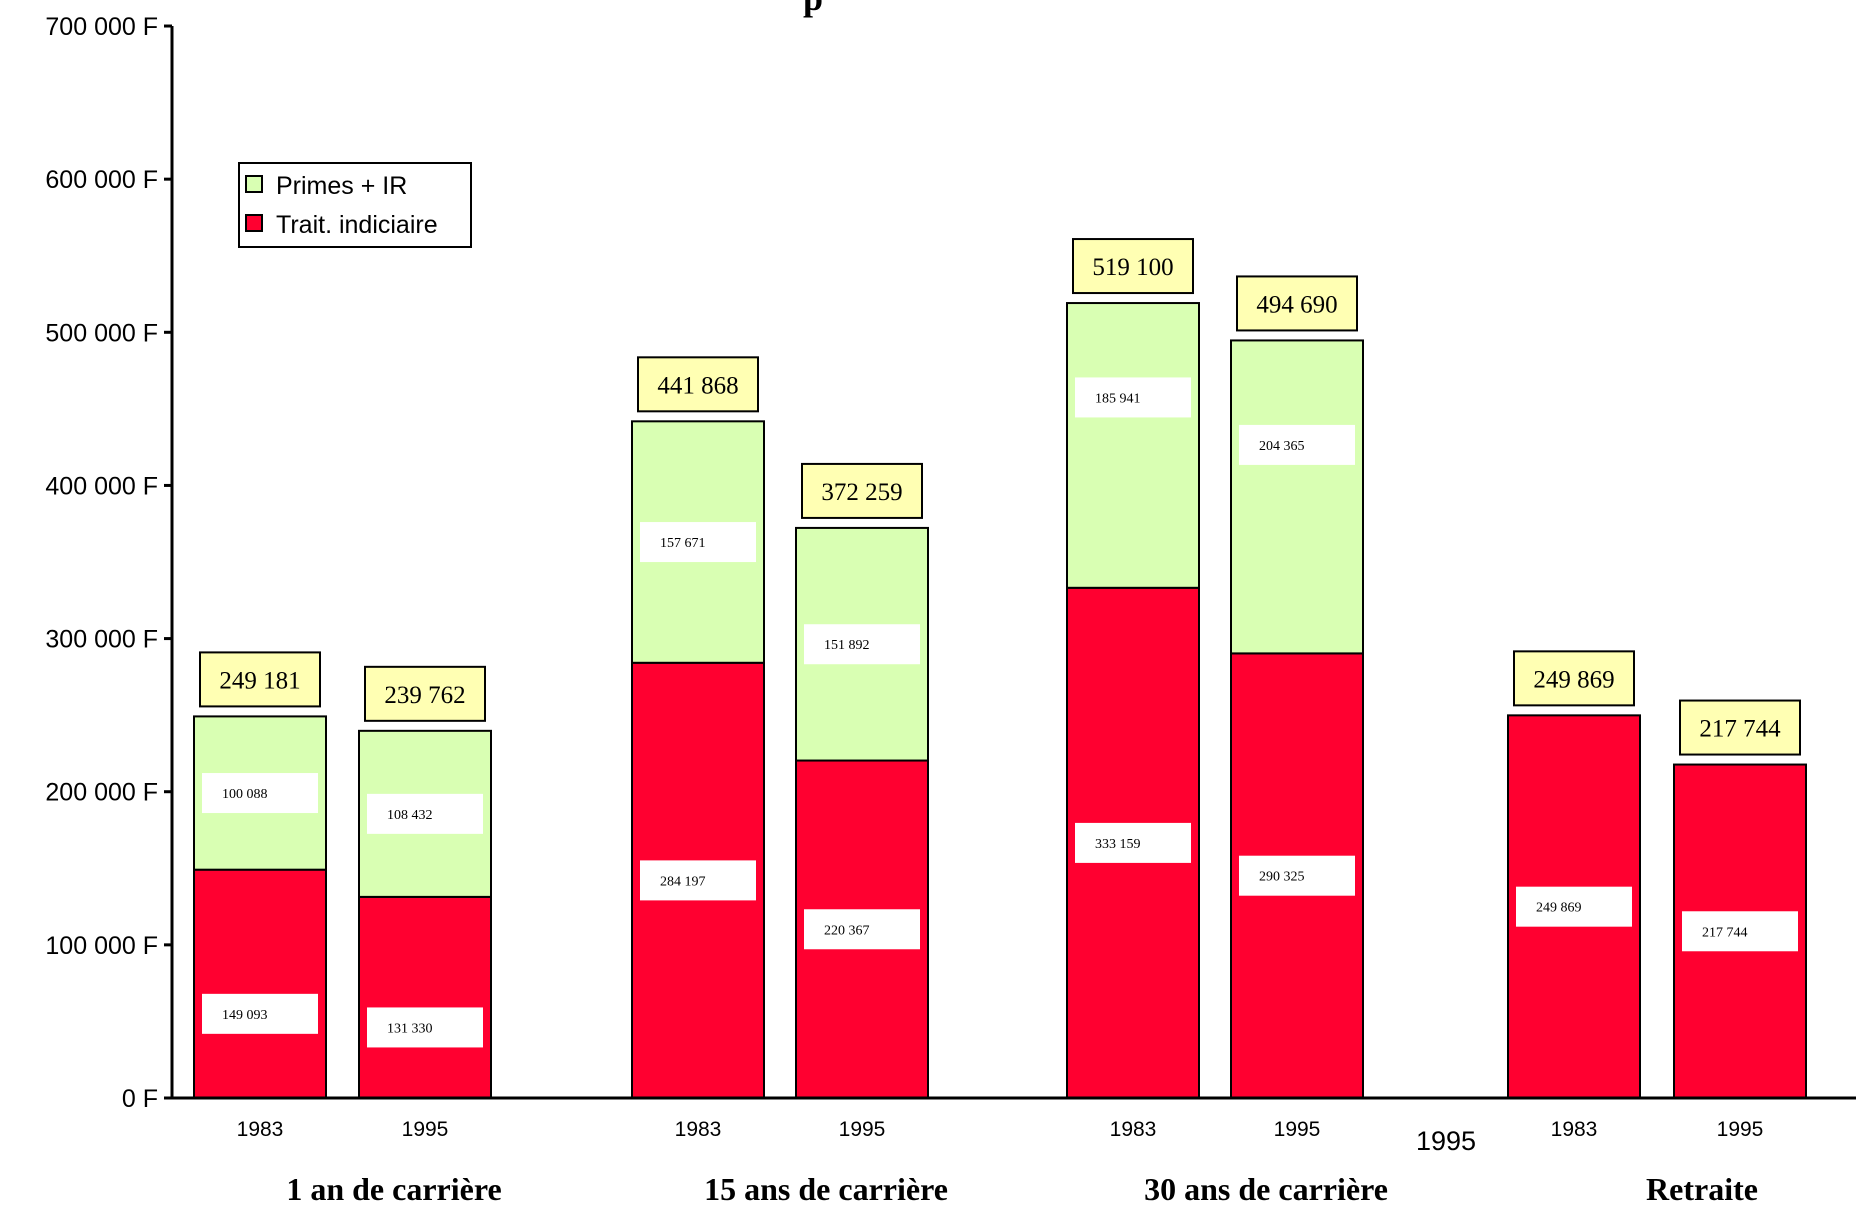 The width and height of the screenshot is (1856, 1207). Describe the element at coordinates (1282, 446) in the screenshot. I see `segment-label-primes: 204 365` at that location.